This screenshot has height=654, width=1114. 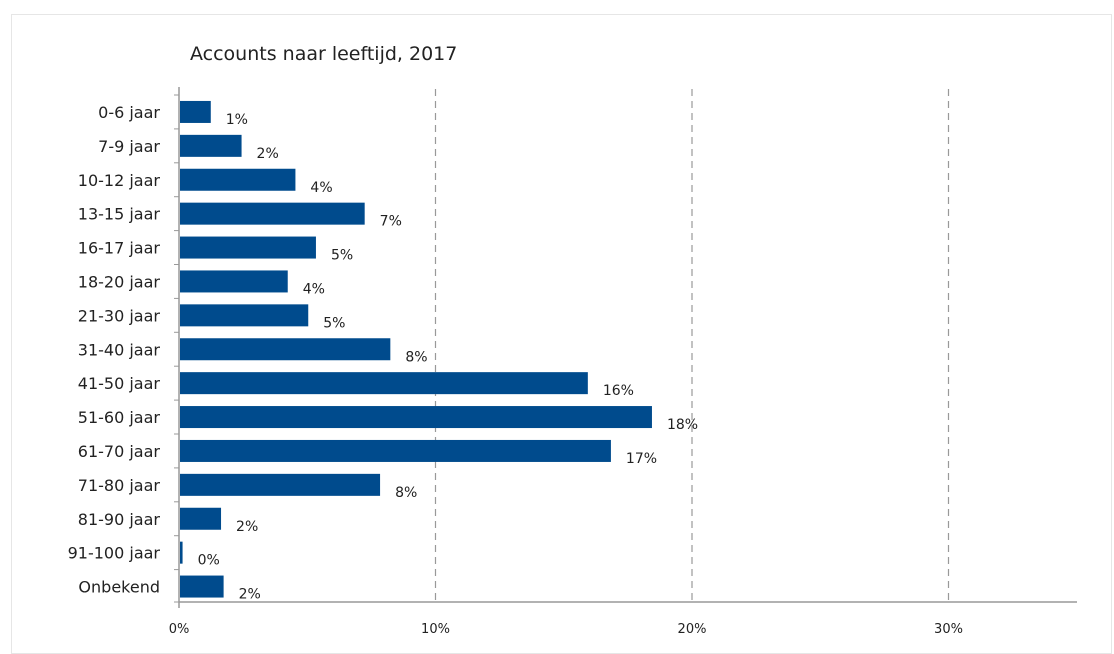 I want to click on category-label: 71-80 jaar, so click(x=119, y=485).